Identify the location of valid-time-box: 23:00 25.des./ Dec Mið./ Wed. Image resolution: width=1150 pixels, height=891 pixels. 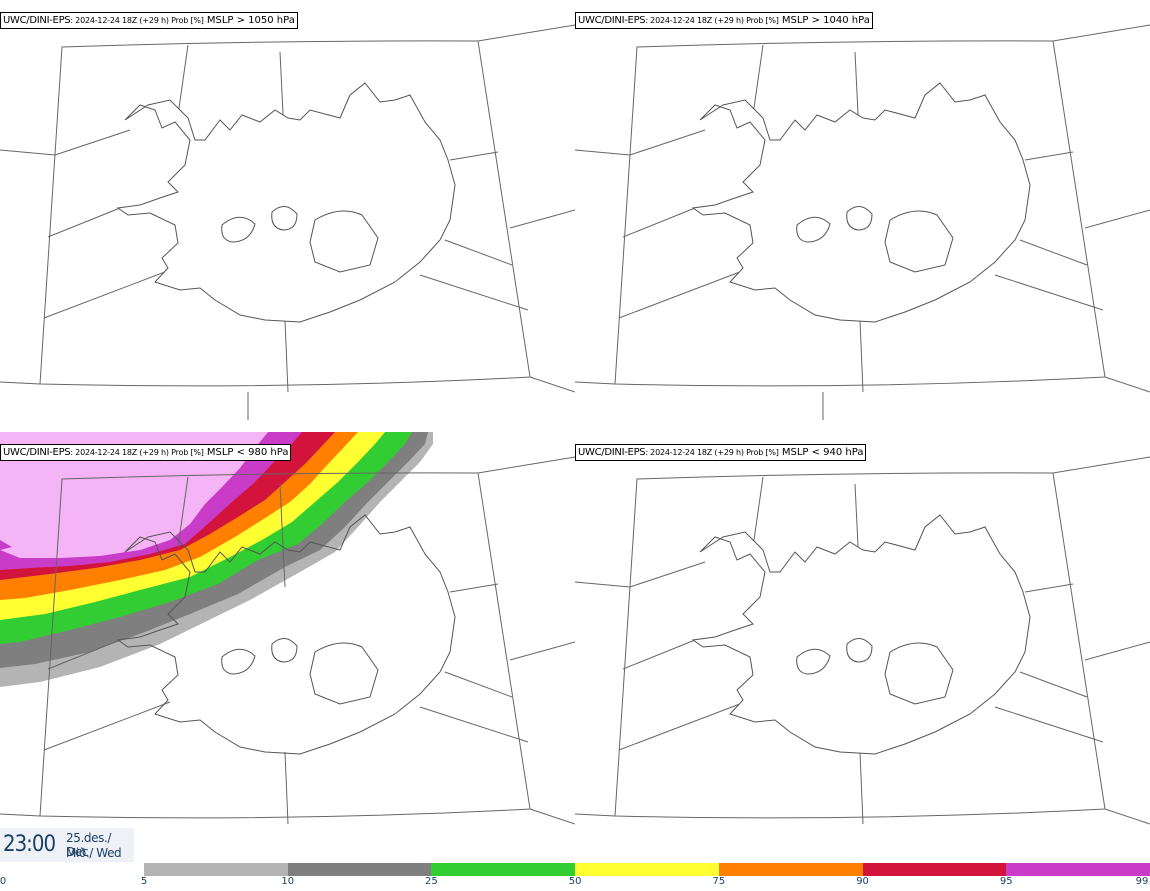
(67, 845).